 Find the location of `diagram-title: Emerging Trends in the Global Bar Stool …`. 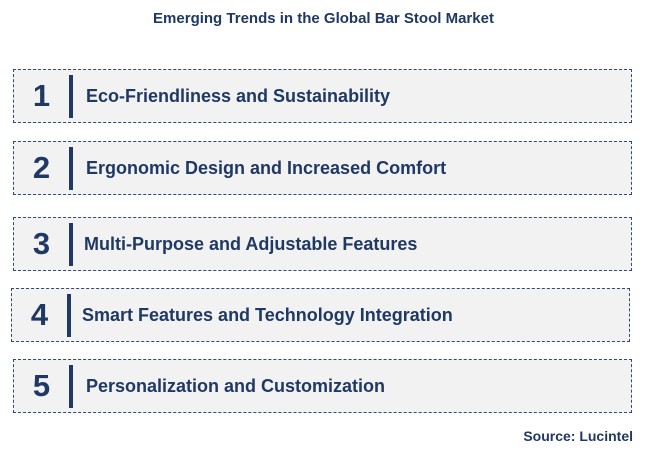

diagram-title: Emerging Trends in the Global Bar Stool … is located at coordinates (323, 18).